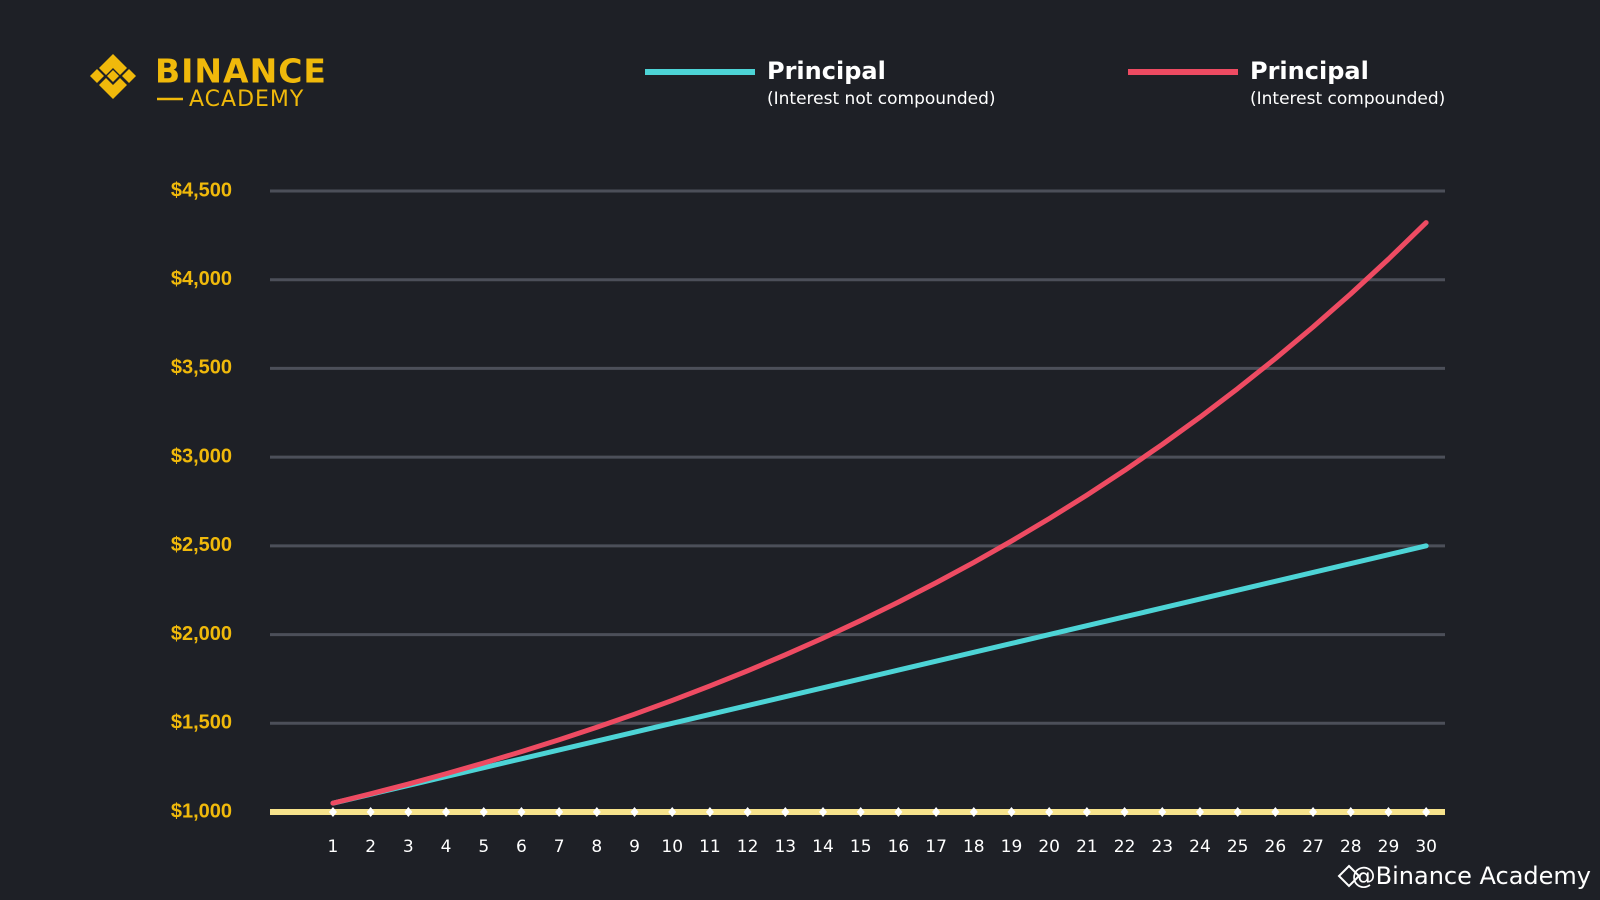  I want to click on x-tick-label: 6, so click(521, 847).